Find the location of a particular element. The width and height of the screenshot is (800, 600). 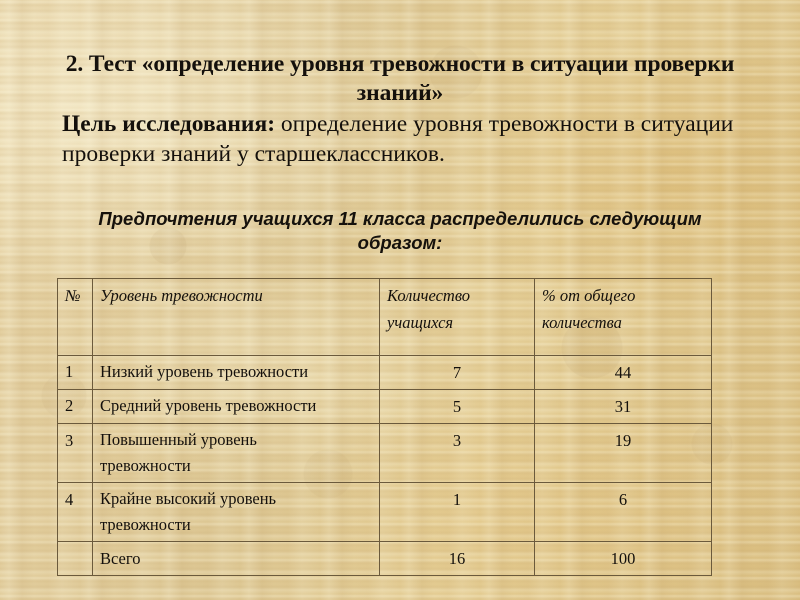

total-number-value is located at coordinates (75, 545).